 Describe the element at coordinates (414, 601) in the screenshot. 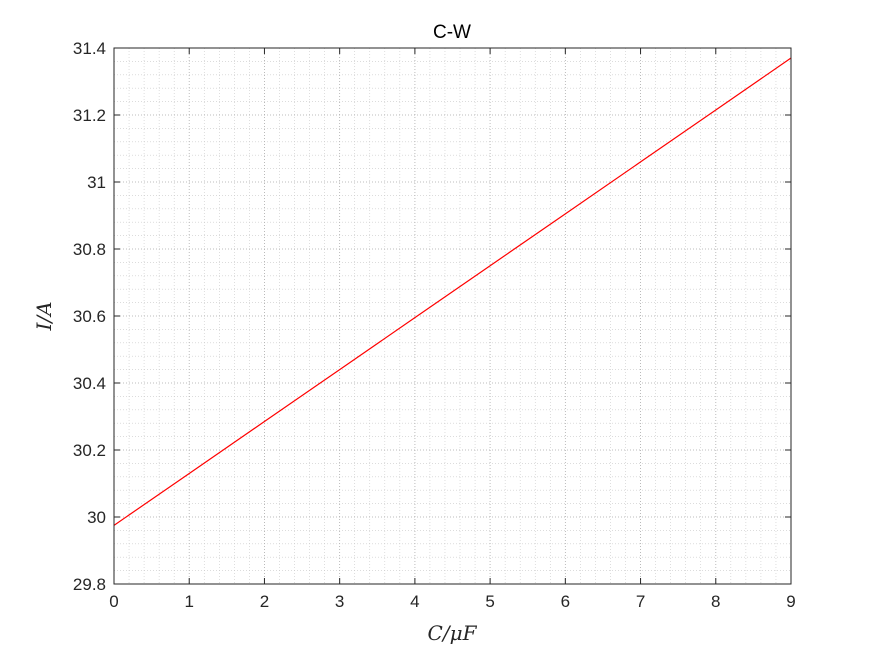

I see `x-tick-label: 4` at that location.